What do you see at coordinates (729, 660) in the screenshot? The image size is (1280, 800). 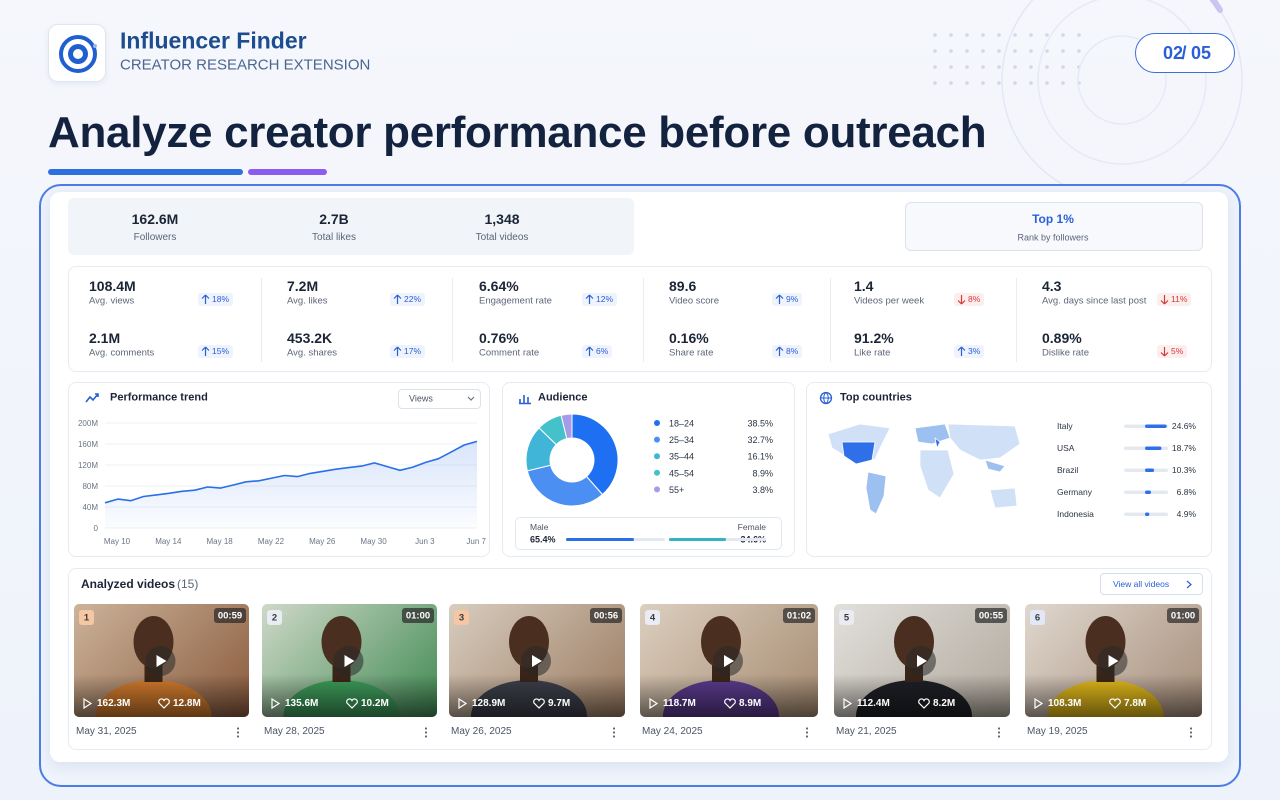 I see `video-thumbnail: 4 01:02 118.7M 8.9M` at bounding box center [729, 660].